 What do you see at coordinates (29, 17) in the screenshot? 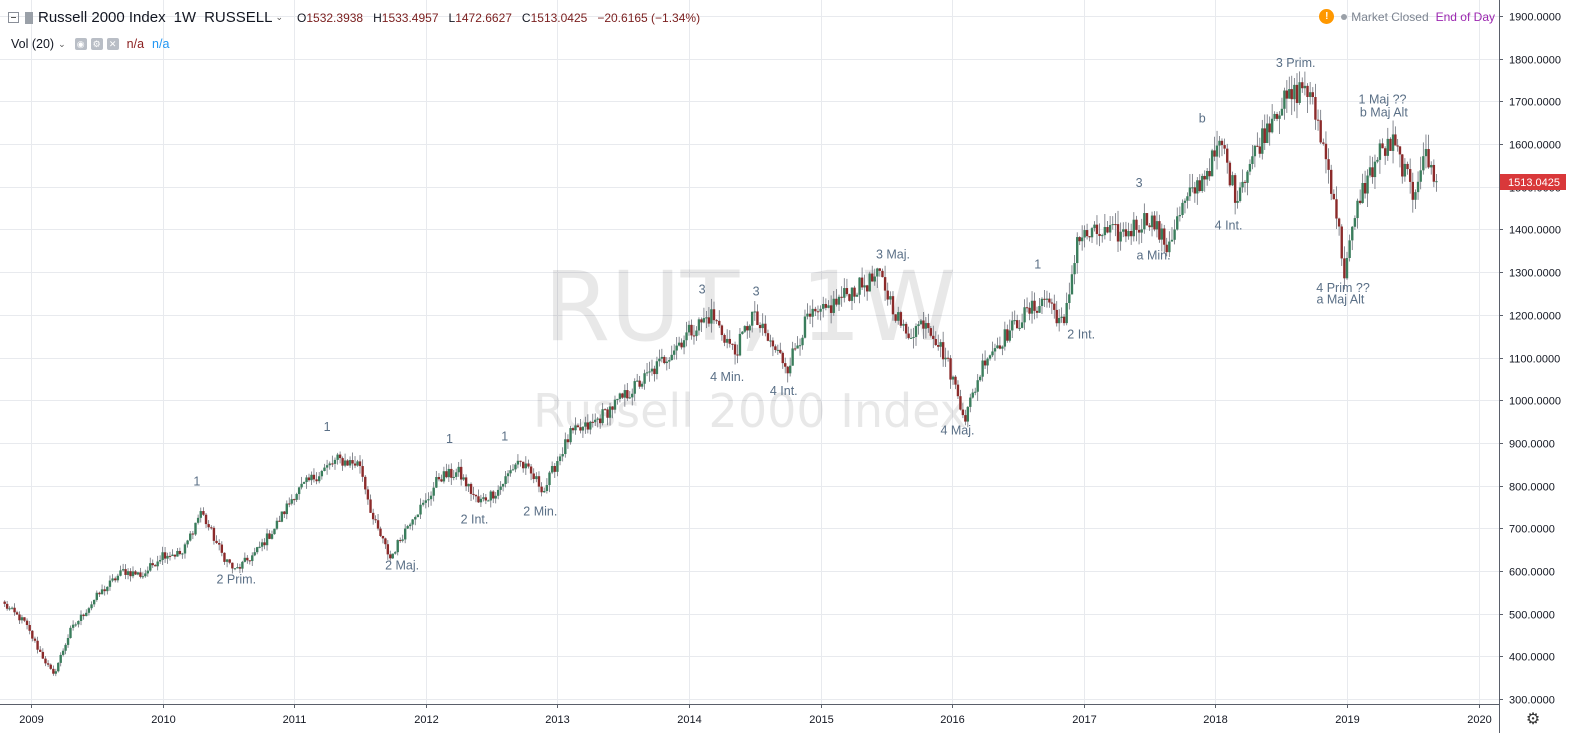
I see `flag-icon` at bounding box center [29, 17].